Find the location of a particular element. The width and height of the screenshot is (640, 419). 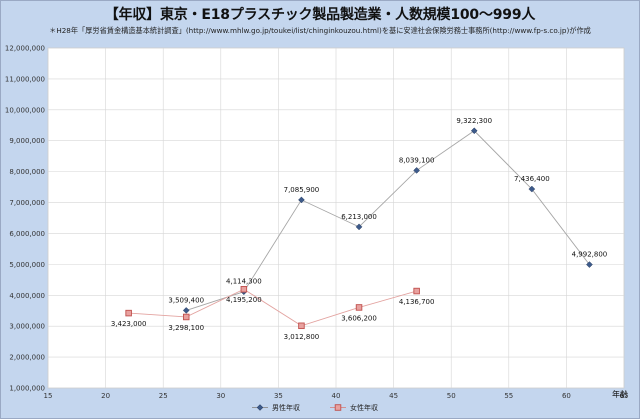

x-tick-label: 40 is located at coordinates (336, 396).